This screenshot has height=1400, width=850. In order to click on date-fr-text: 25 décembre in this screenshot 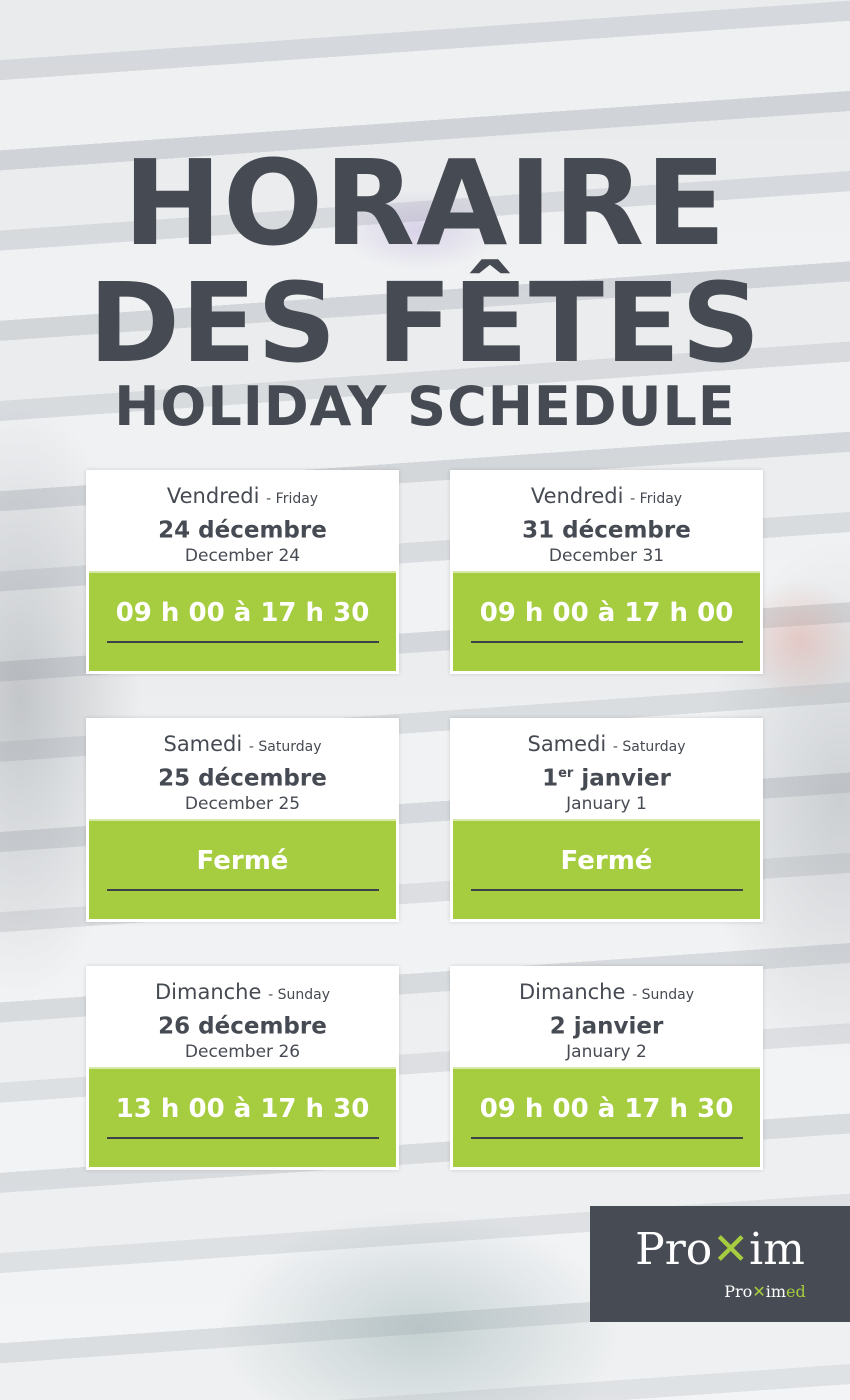, I will do `click(242, 778)`.